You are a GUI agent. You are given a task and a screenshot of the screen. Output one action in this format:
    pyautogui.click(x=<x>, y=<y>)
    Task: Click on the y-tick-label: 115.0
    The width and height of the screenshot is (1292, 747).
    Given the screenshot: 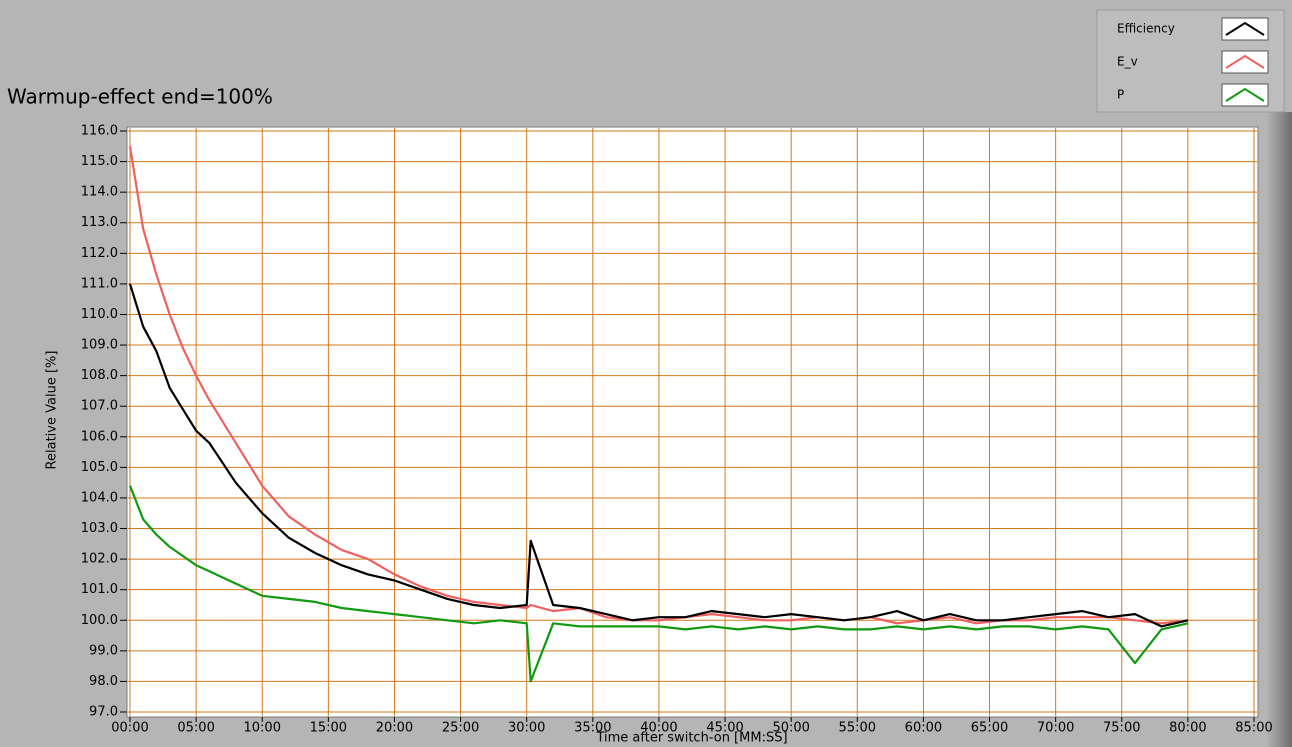 What is the action you would take?
    pyautogui.click(x=99, y=161)
    